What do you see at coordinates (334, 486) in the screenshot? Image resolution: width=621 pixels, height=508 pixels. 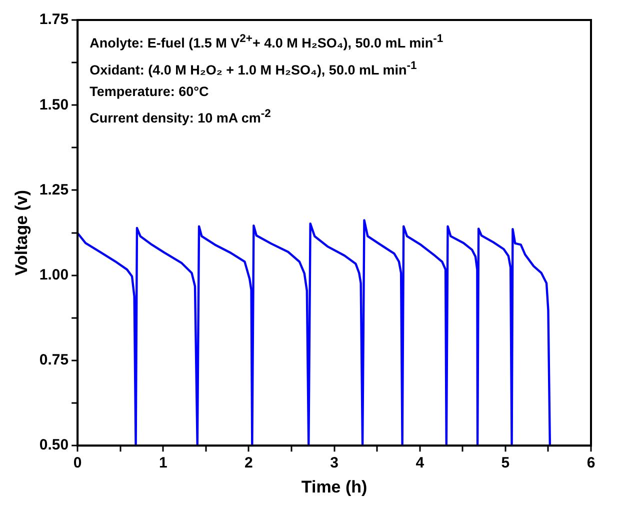 I see `x-axis-title: Time (h)` at bounding box center [334, 486].